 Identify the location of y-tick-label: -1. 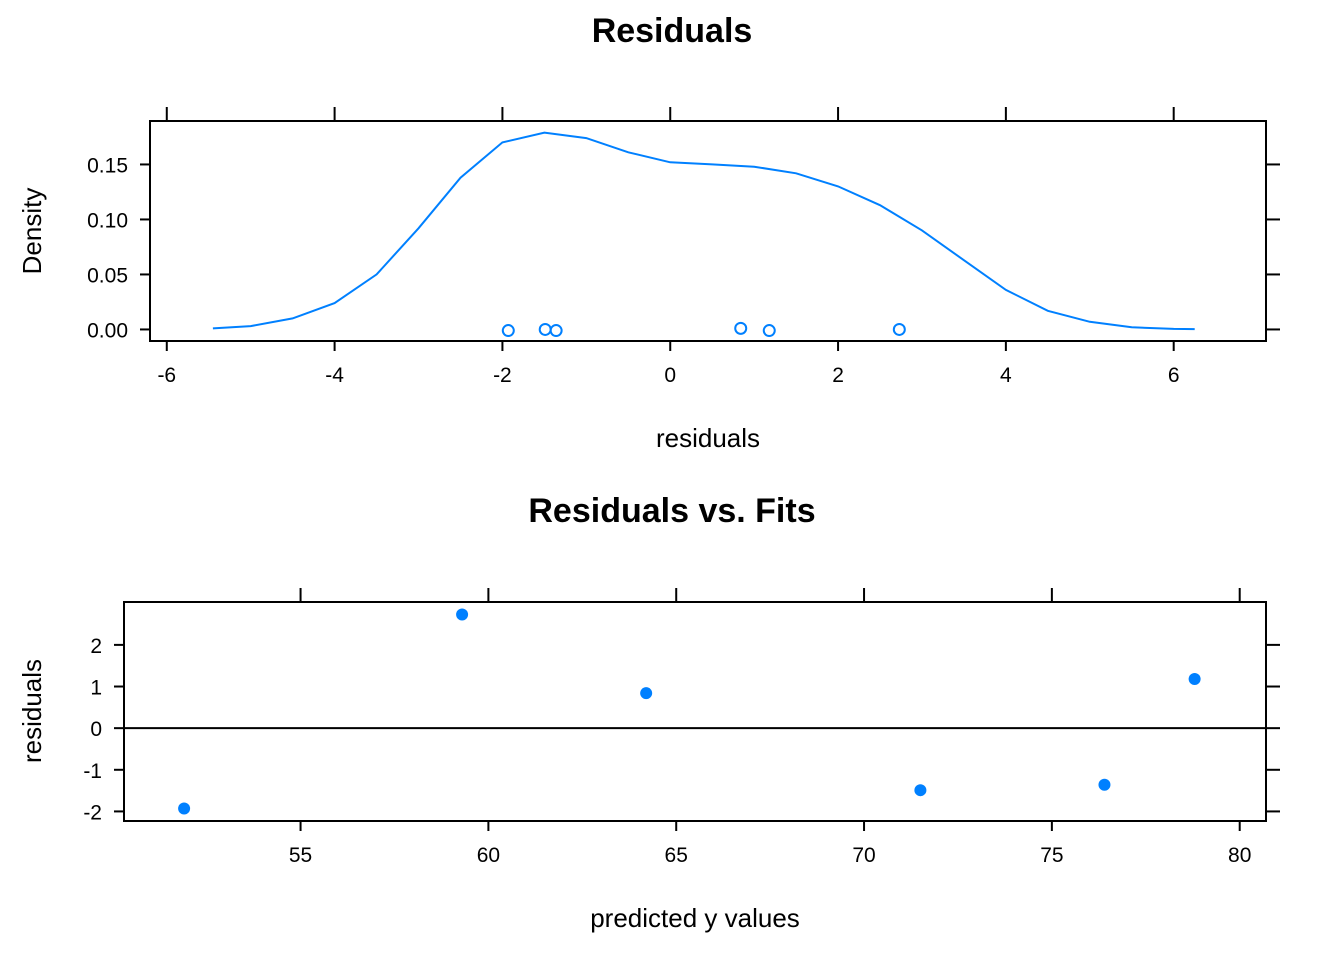
(92, 771).